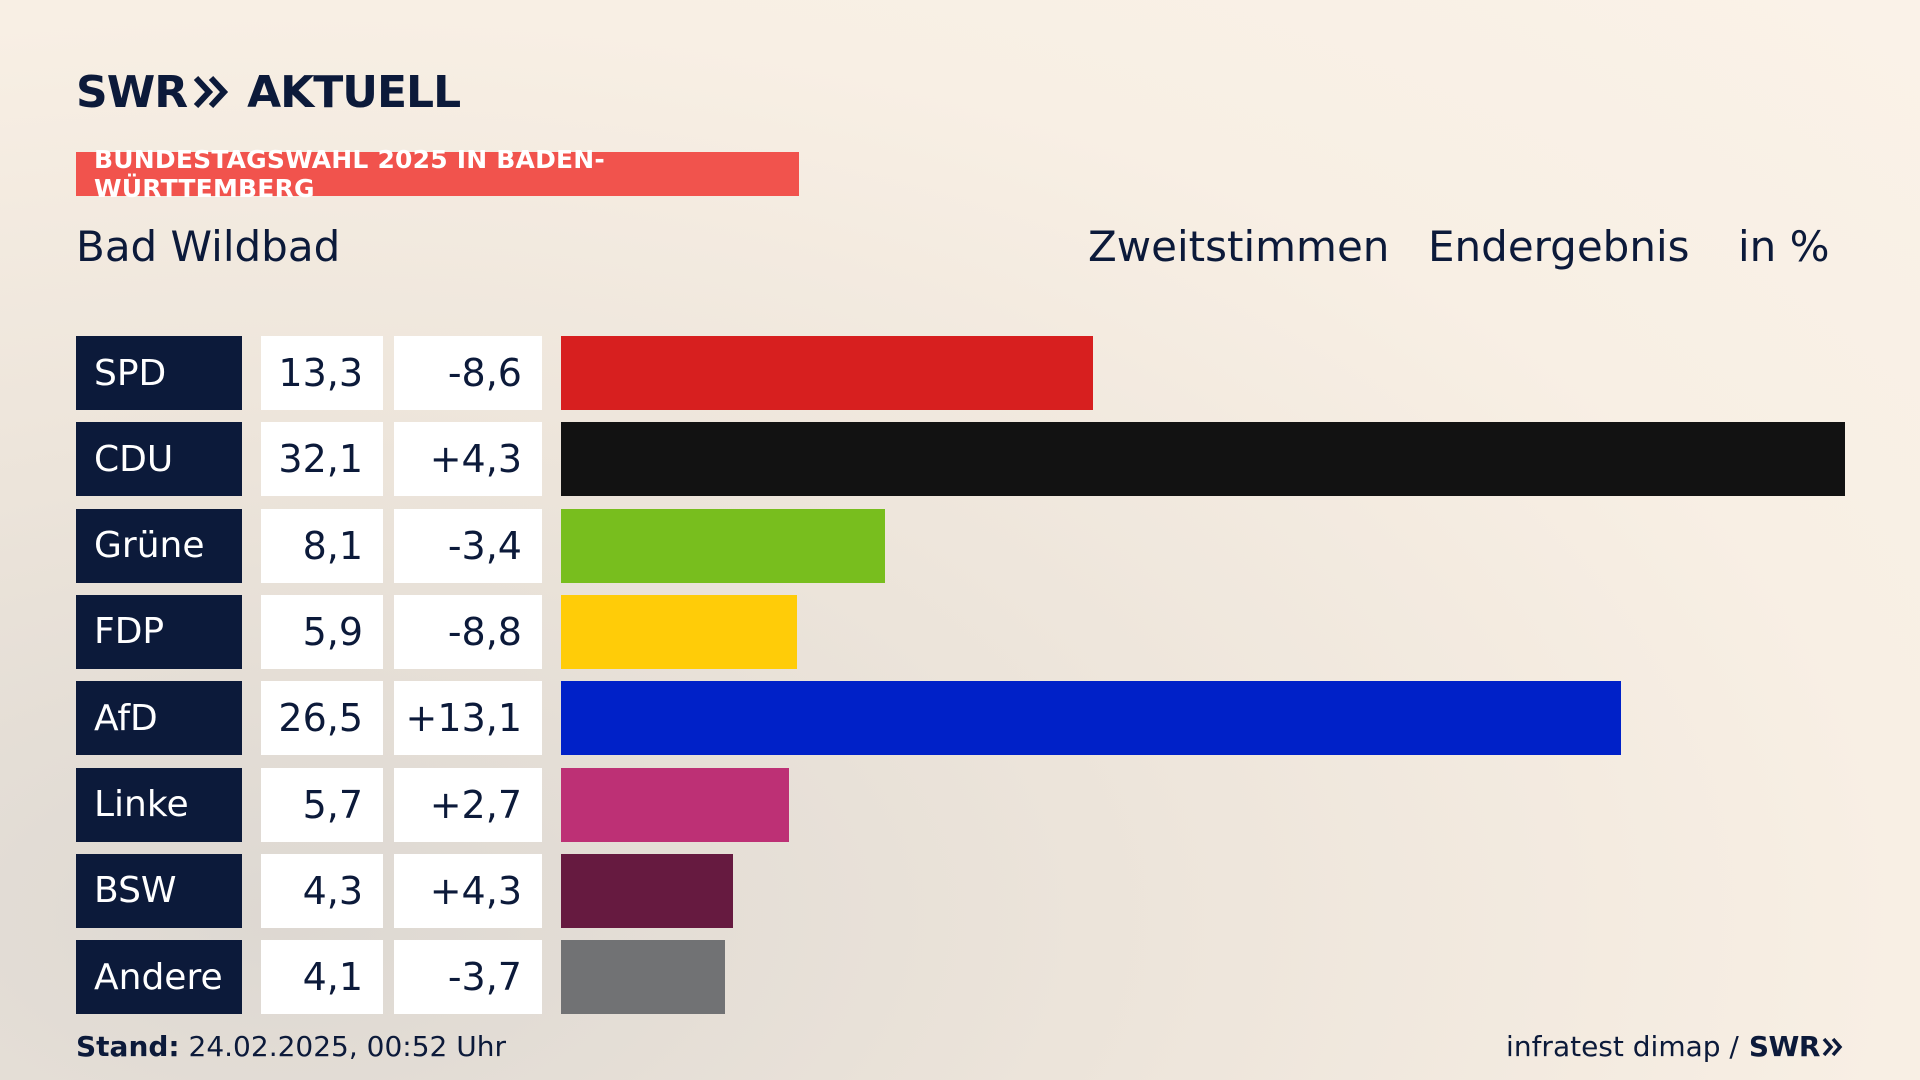 This screenshot has width=1920, height=1080. Describe the element at coordinates (159, 977) in the screenshot. I see `party-label: Andere` at that location.